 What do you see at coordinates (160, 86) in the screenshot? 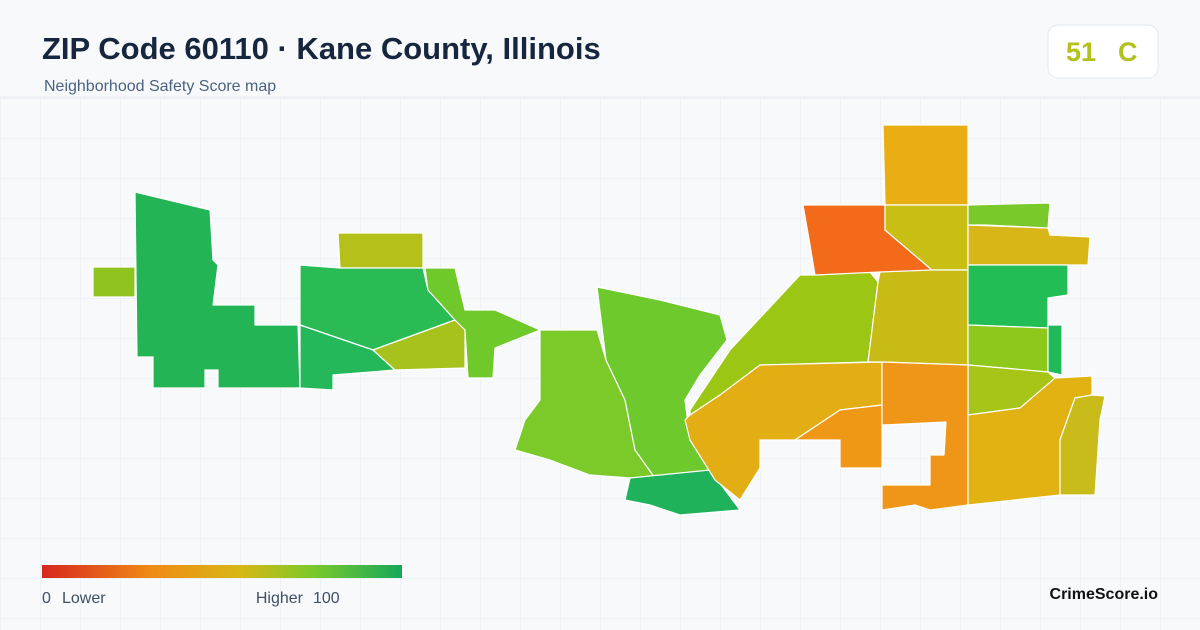
I see `subtitle: Neighborhood Safety Score map` at bounding box center [160, 86].